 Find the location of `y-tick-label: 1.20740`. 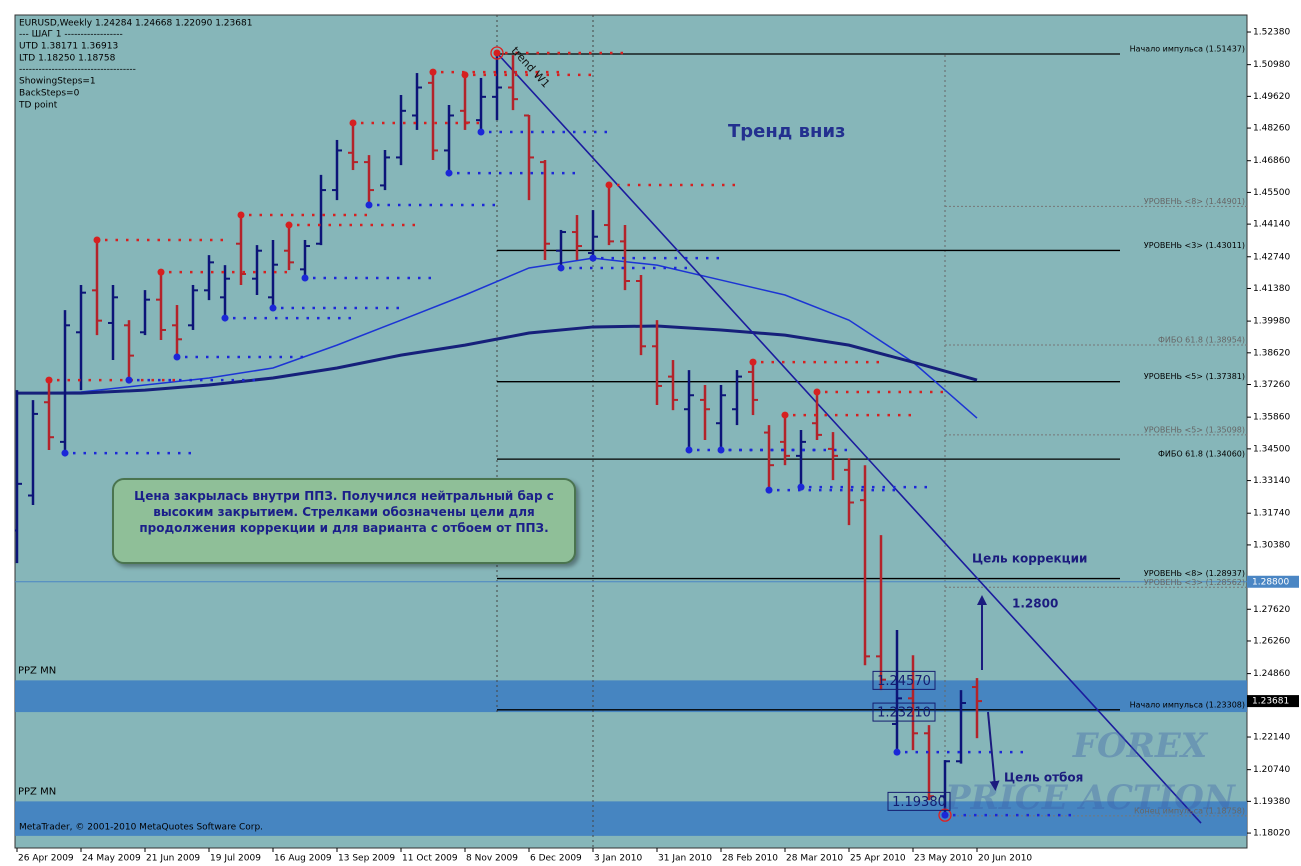

y-tick-label: 1.20740 is located at coordinates (1271, 770).